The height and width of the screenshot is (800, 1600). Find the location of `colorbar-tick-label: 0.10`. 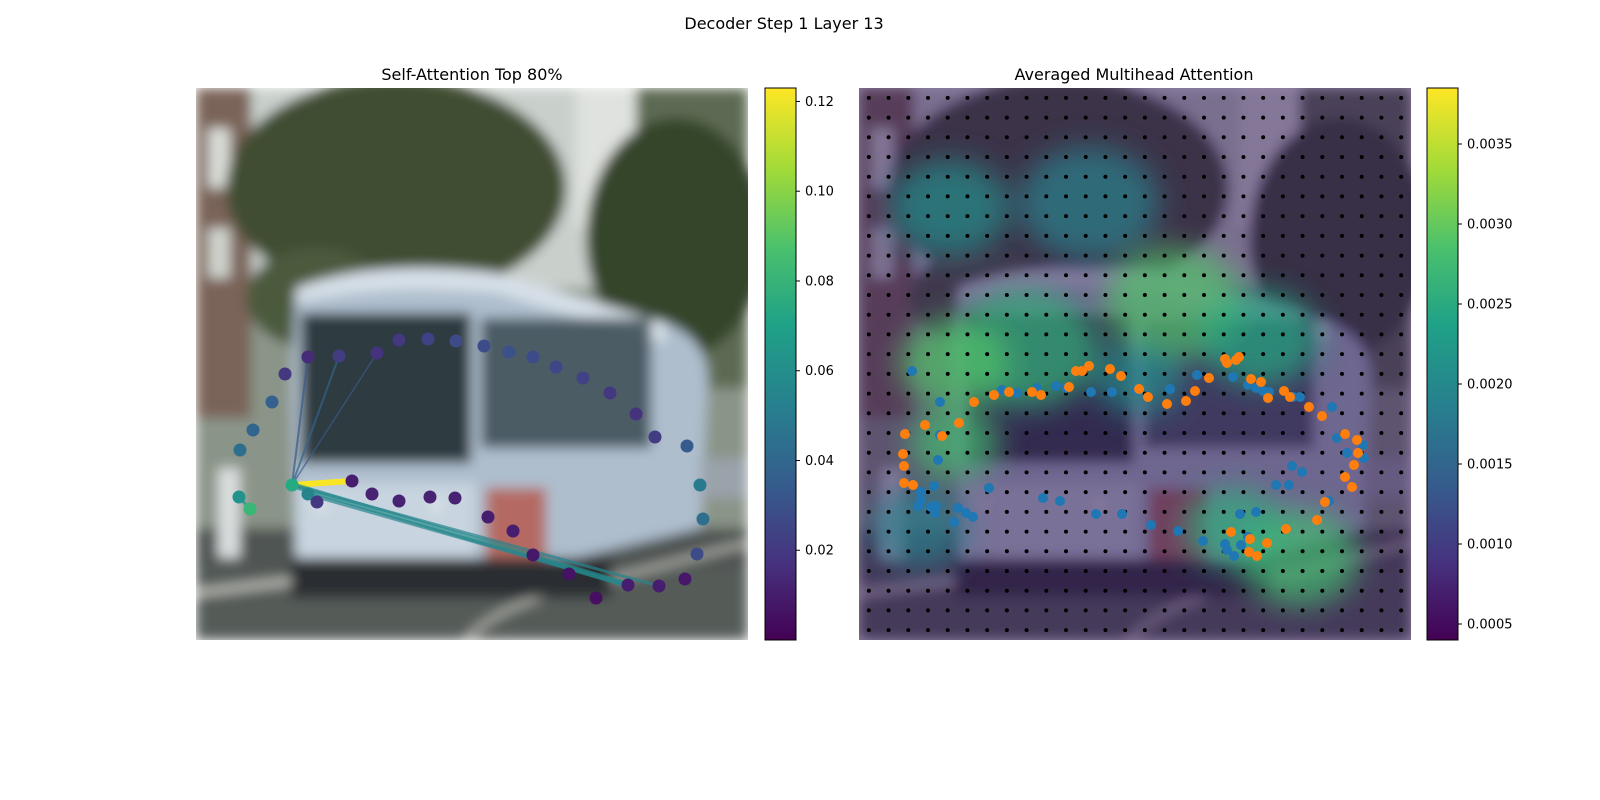

colorbar-tick-label: 0.10 is located at coordinates (819, 192).